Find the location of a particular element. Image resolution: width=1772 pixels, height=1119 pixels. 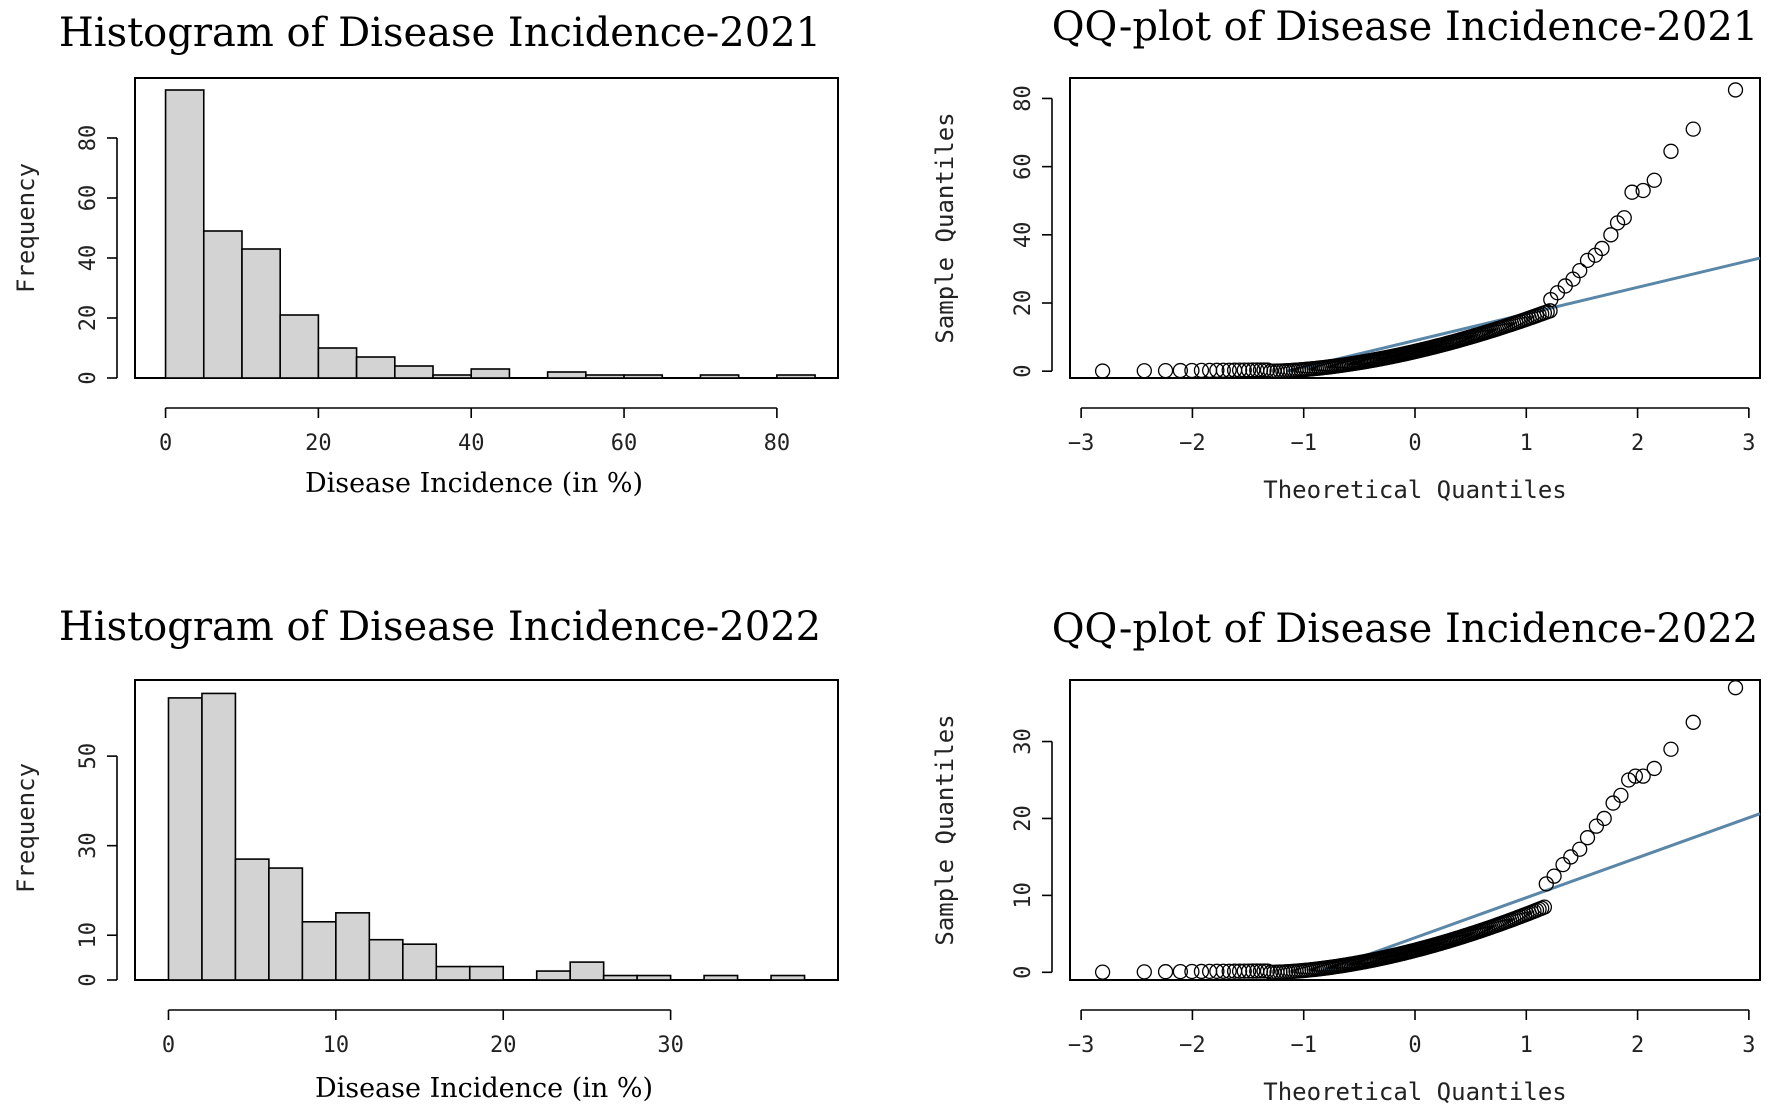

x-tick-label: −2 is located at coordinates (1192, 443).